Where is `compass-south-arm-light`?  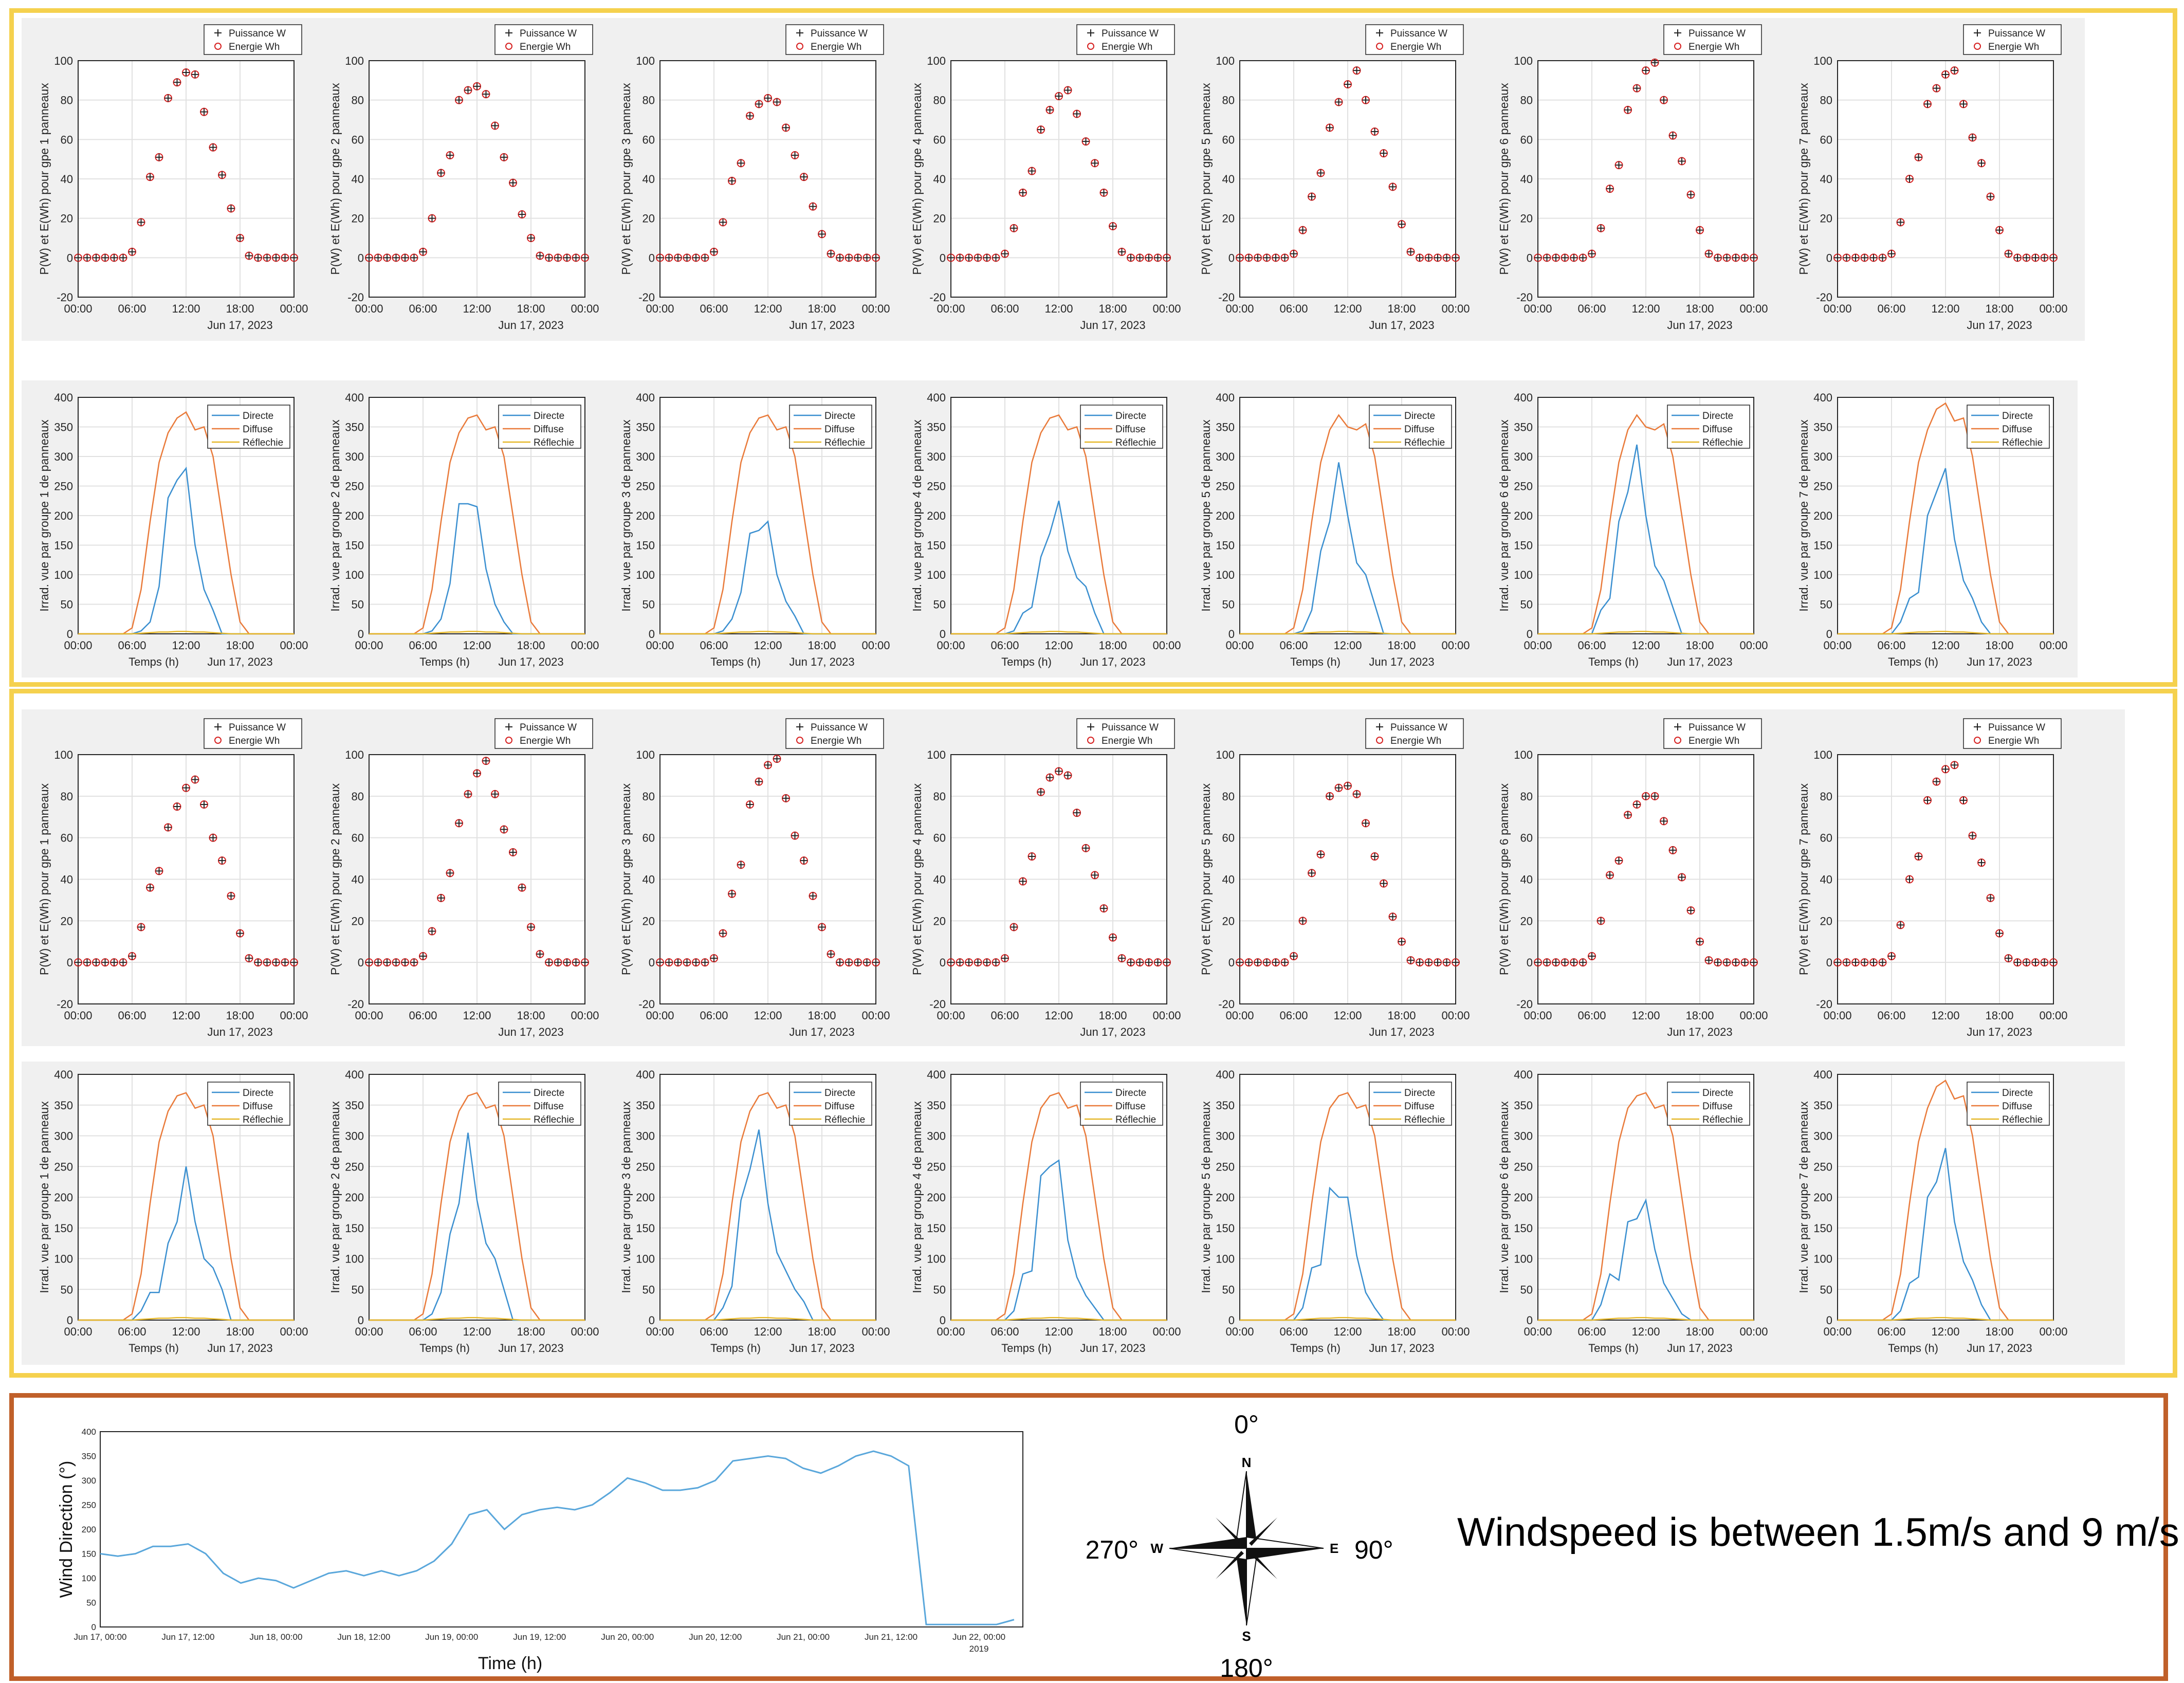 compass-south-arm-light is located at coordinates (1252, 1587).